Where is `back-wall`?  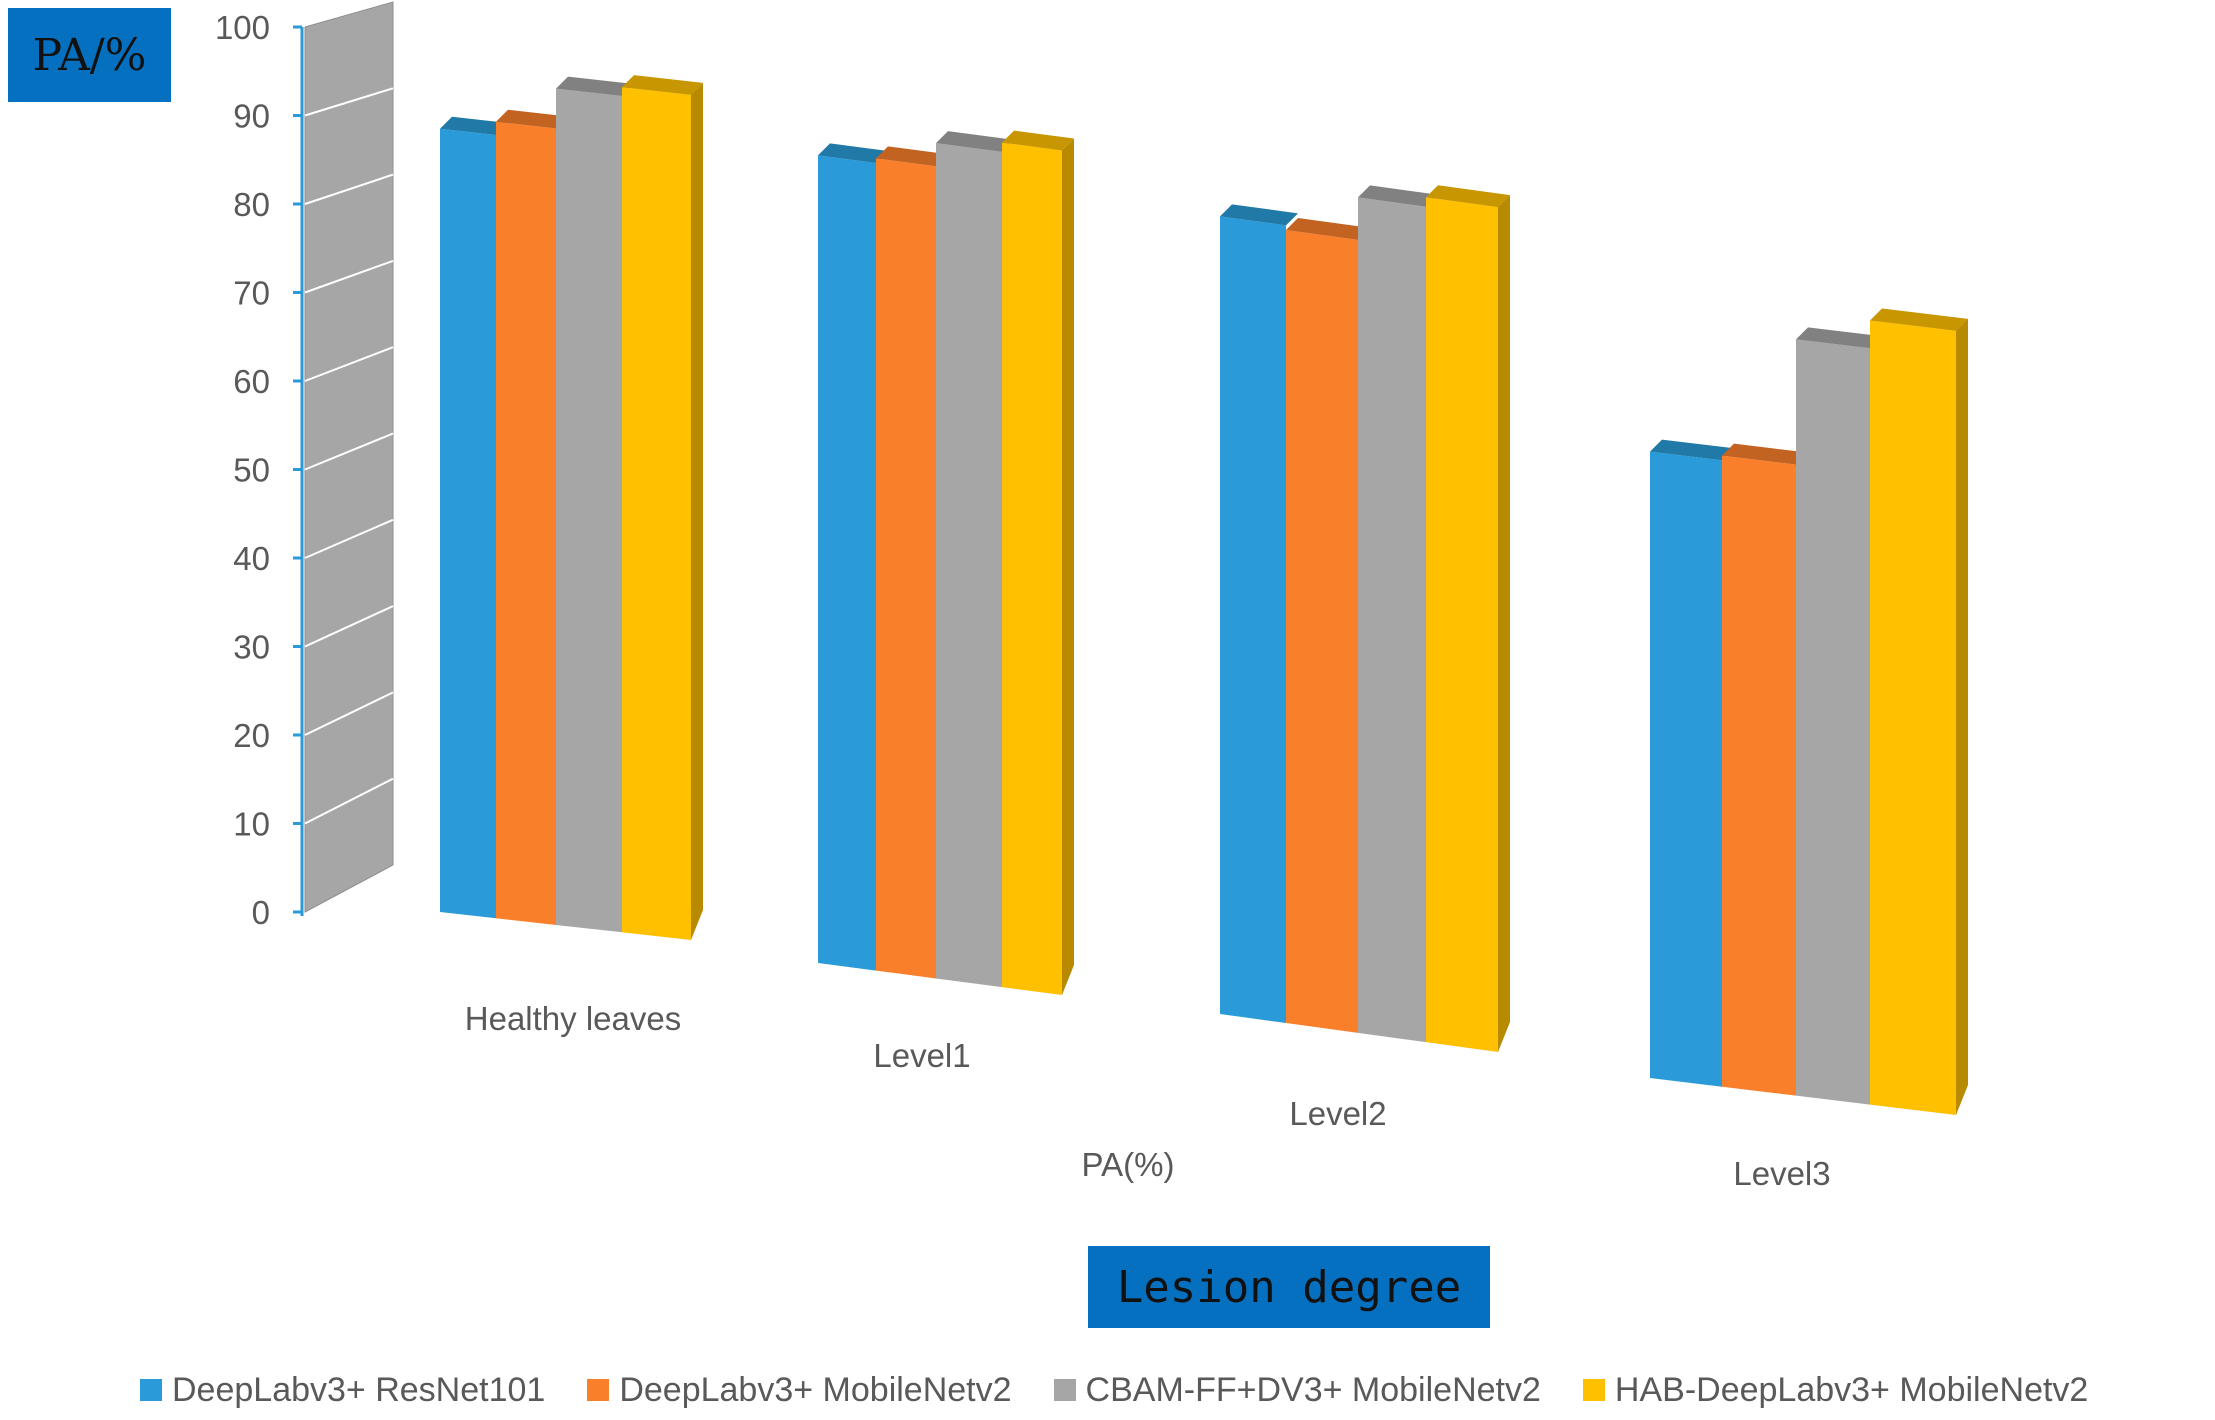 back-wall is located at coordinates (347, 458).